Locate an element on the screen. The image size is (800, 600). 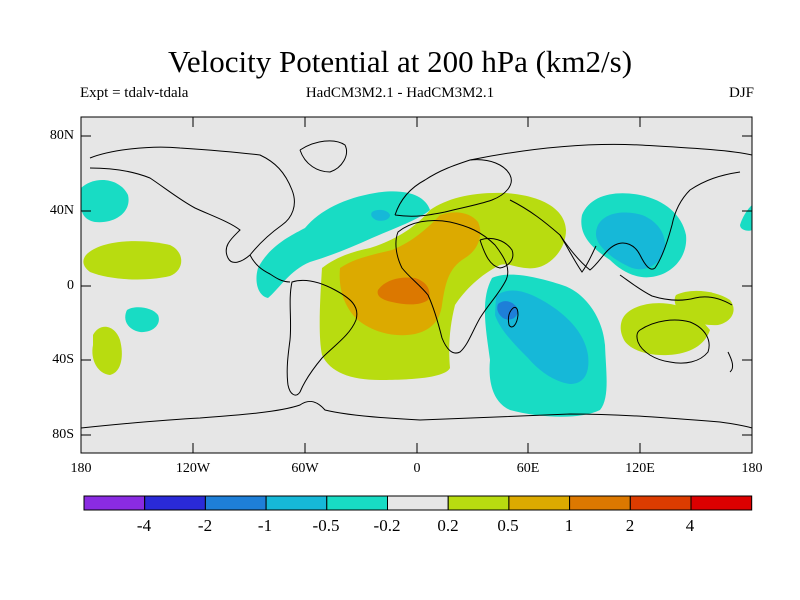
contour-green-pacific-n is located at coordinates (132, 260).